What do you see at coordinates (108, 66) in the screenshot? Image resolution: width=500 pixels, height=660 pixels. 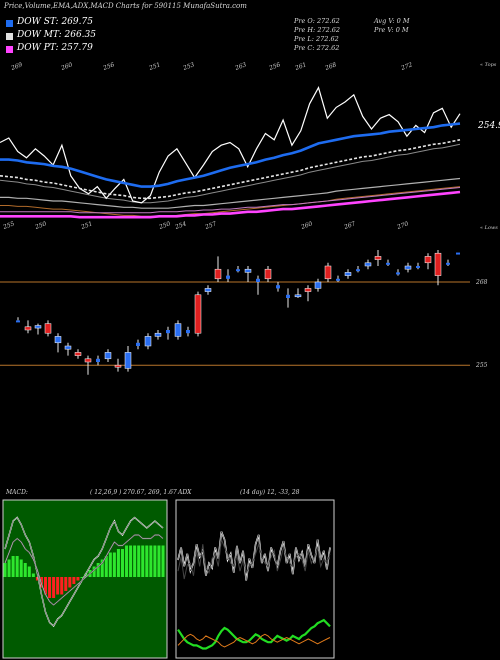 I see `top-label: 256` at bounding box center [108, 66].